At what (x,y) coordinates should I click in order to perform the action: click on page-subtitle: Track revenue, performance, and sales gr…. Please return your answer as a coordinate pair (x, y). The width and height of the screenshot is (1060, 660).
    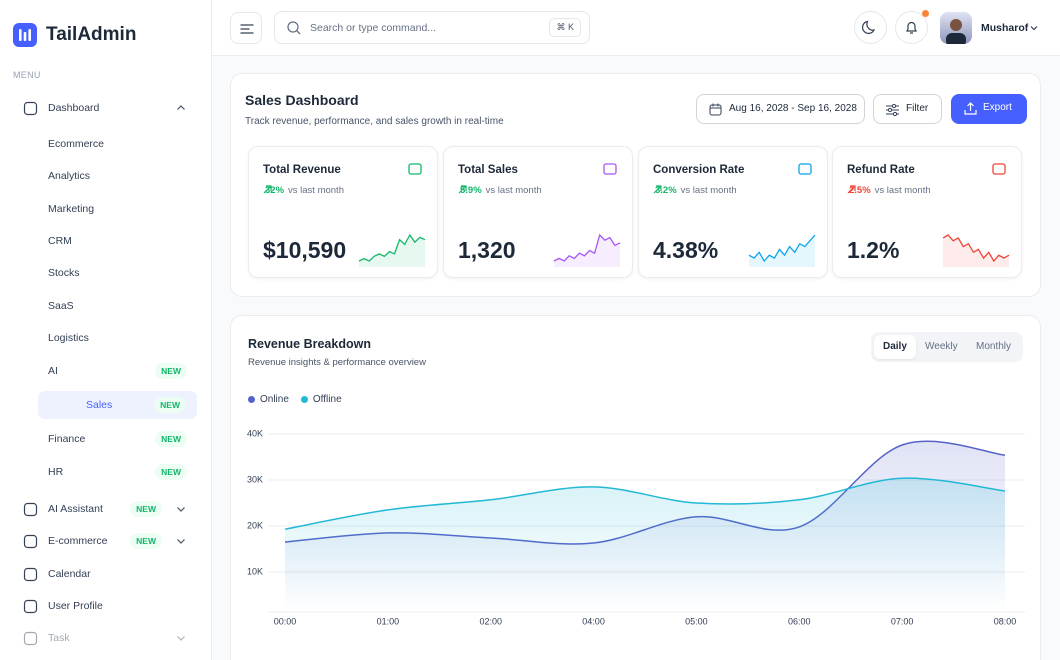
    Looking at the image, I should click on (374, 121).